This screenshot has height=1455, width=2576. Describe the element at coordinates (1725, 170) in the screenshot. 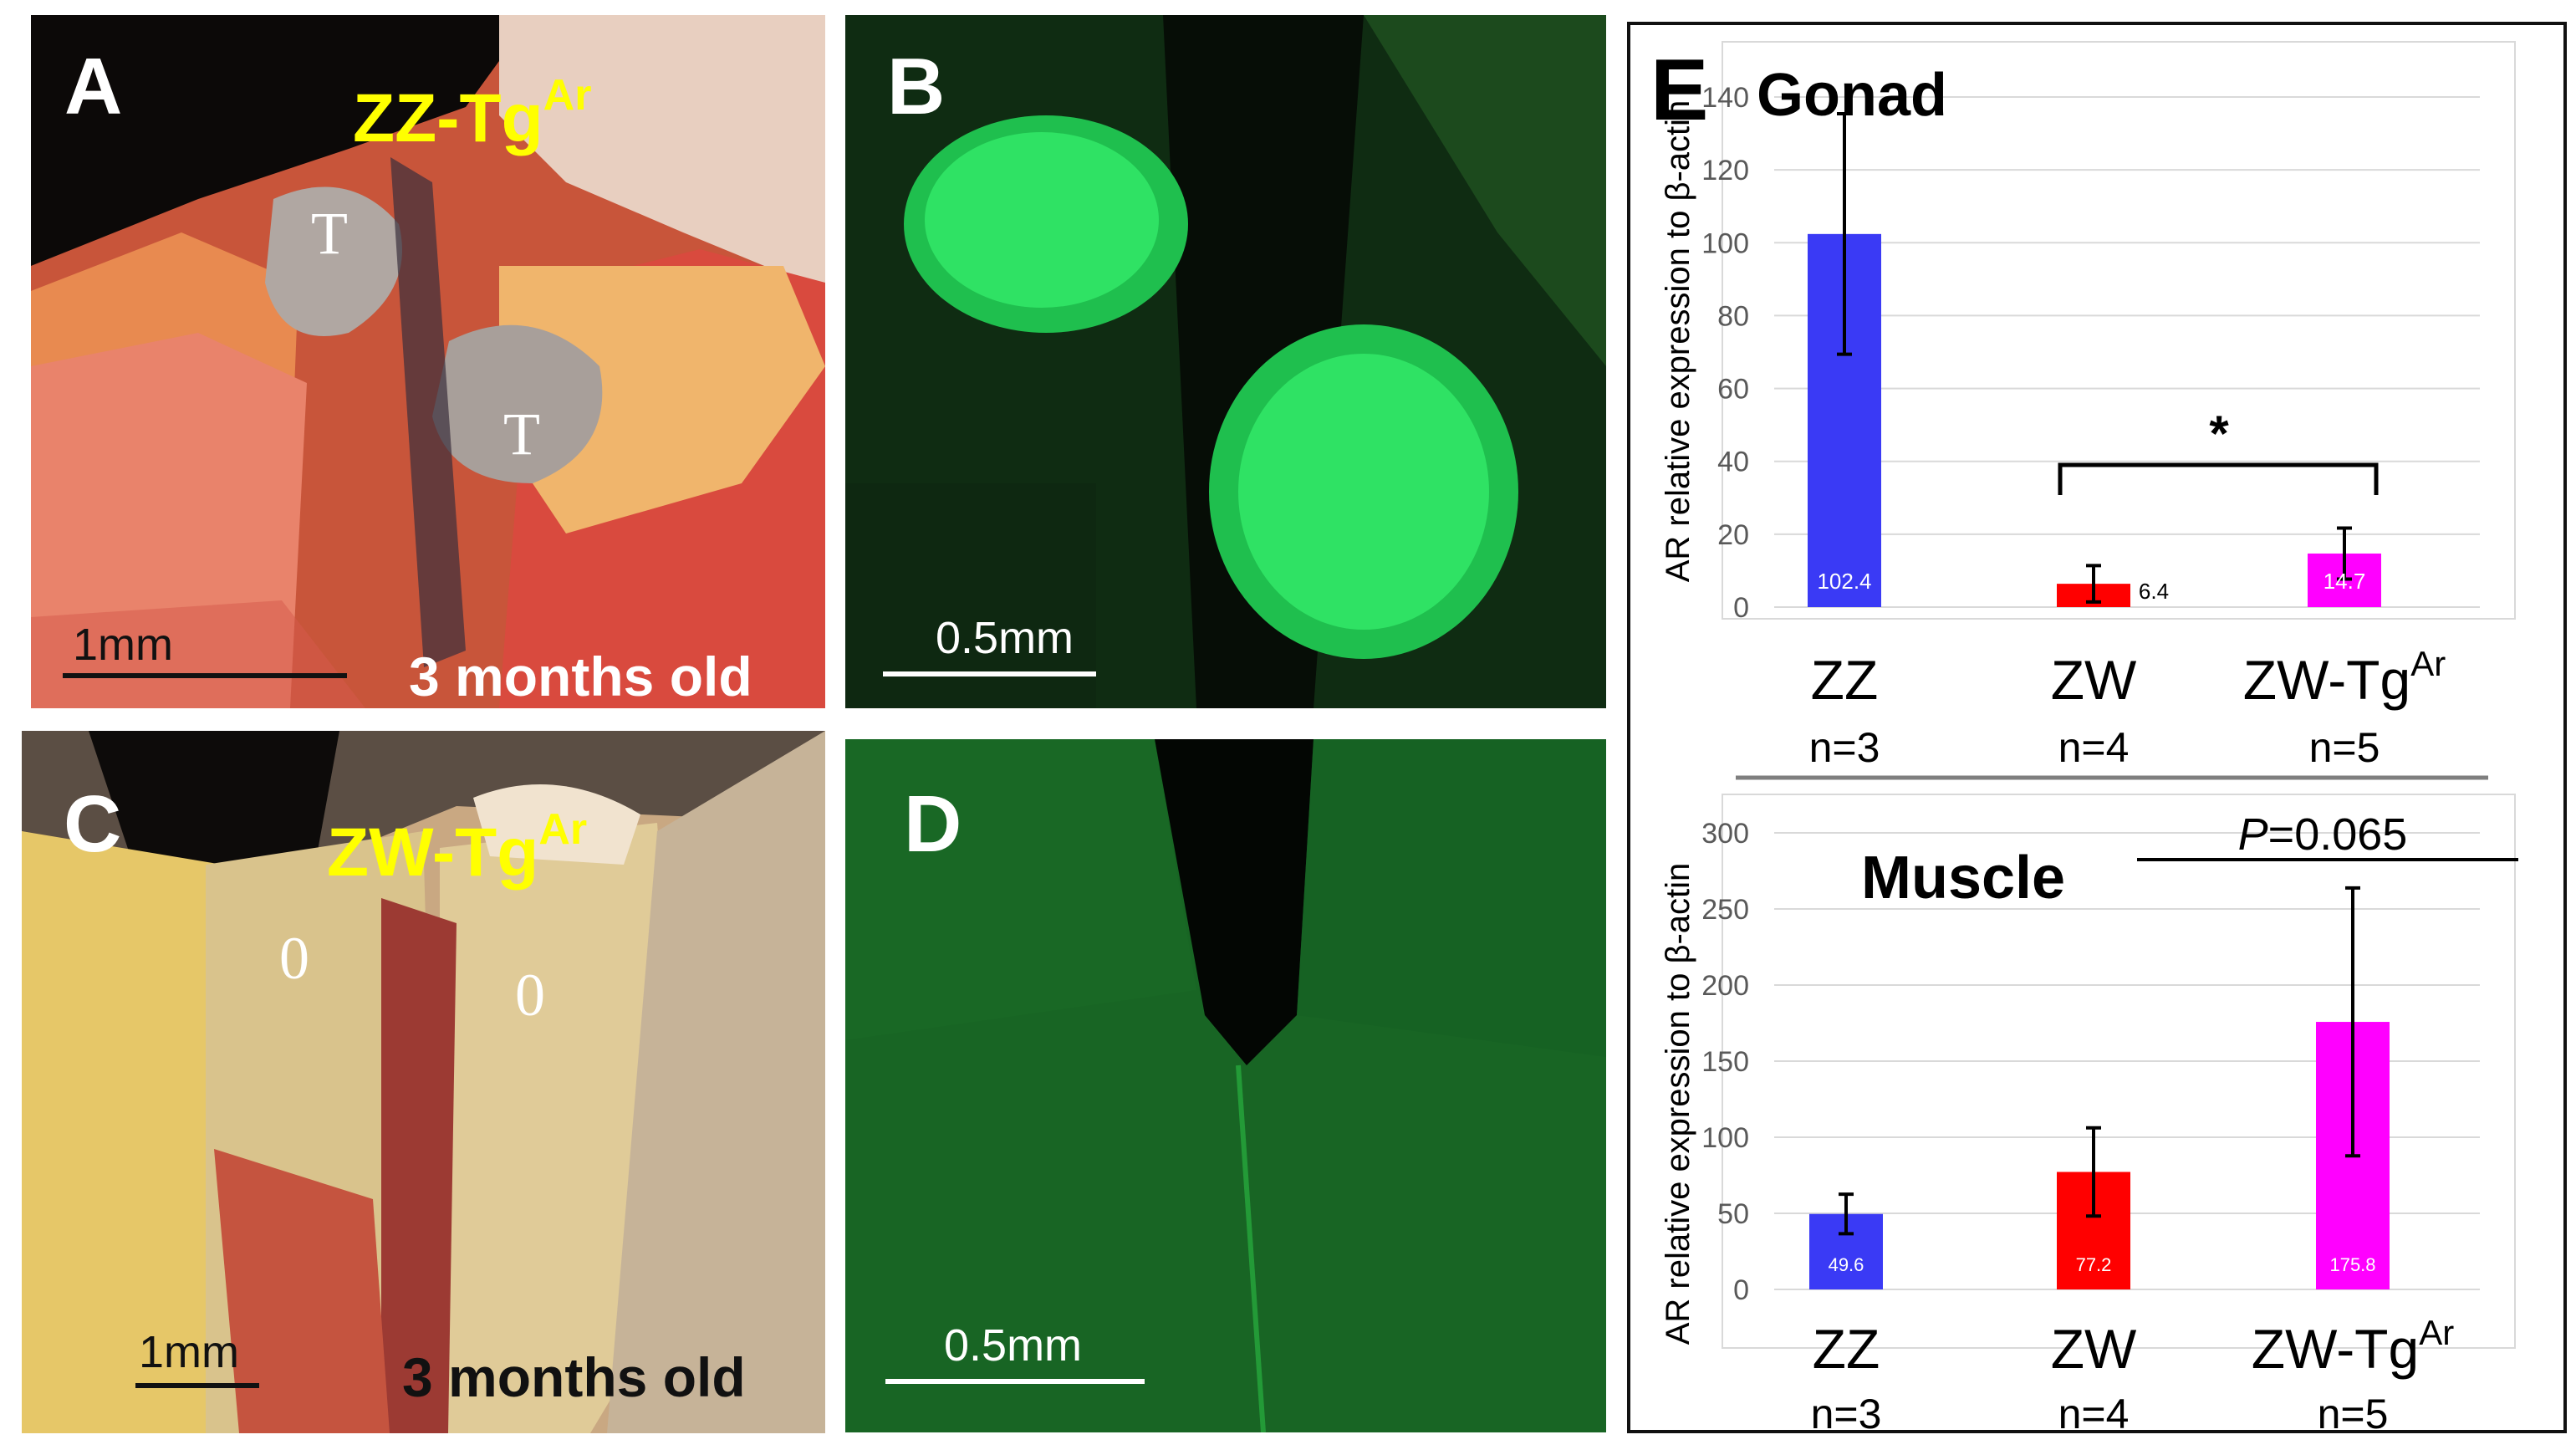

I see `chart-gonad-ytick-label: 120` at that location.